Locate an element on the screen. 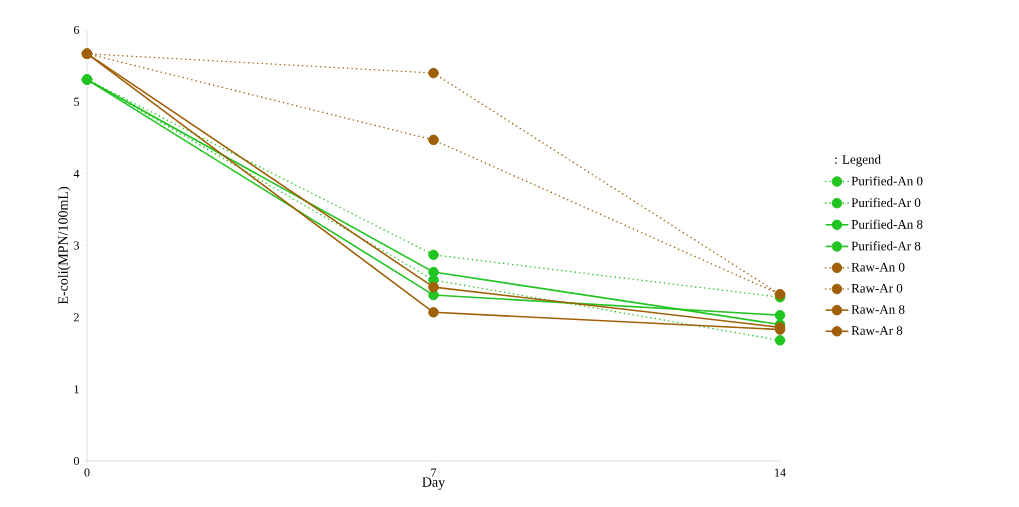  x-tick-label: 14 is located at coordinates (780, 472).